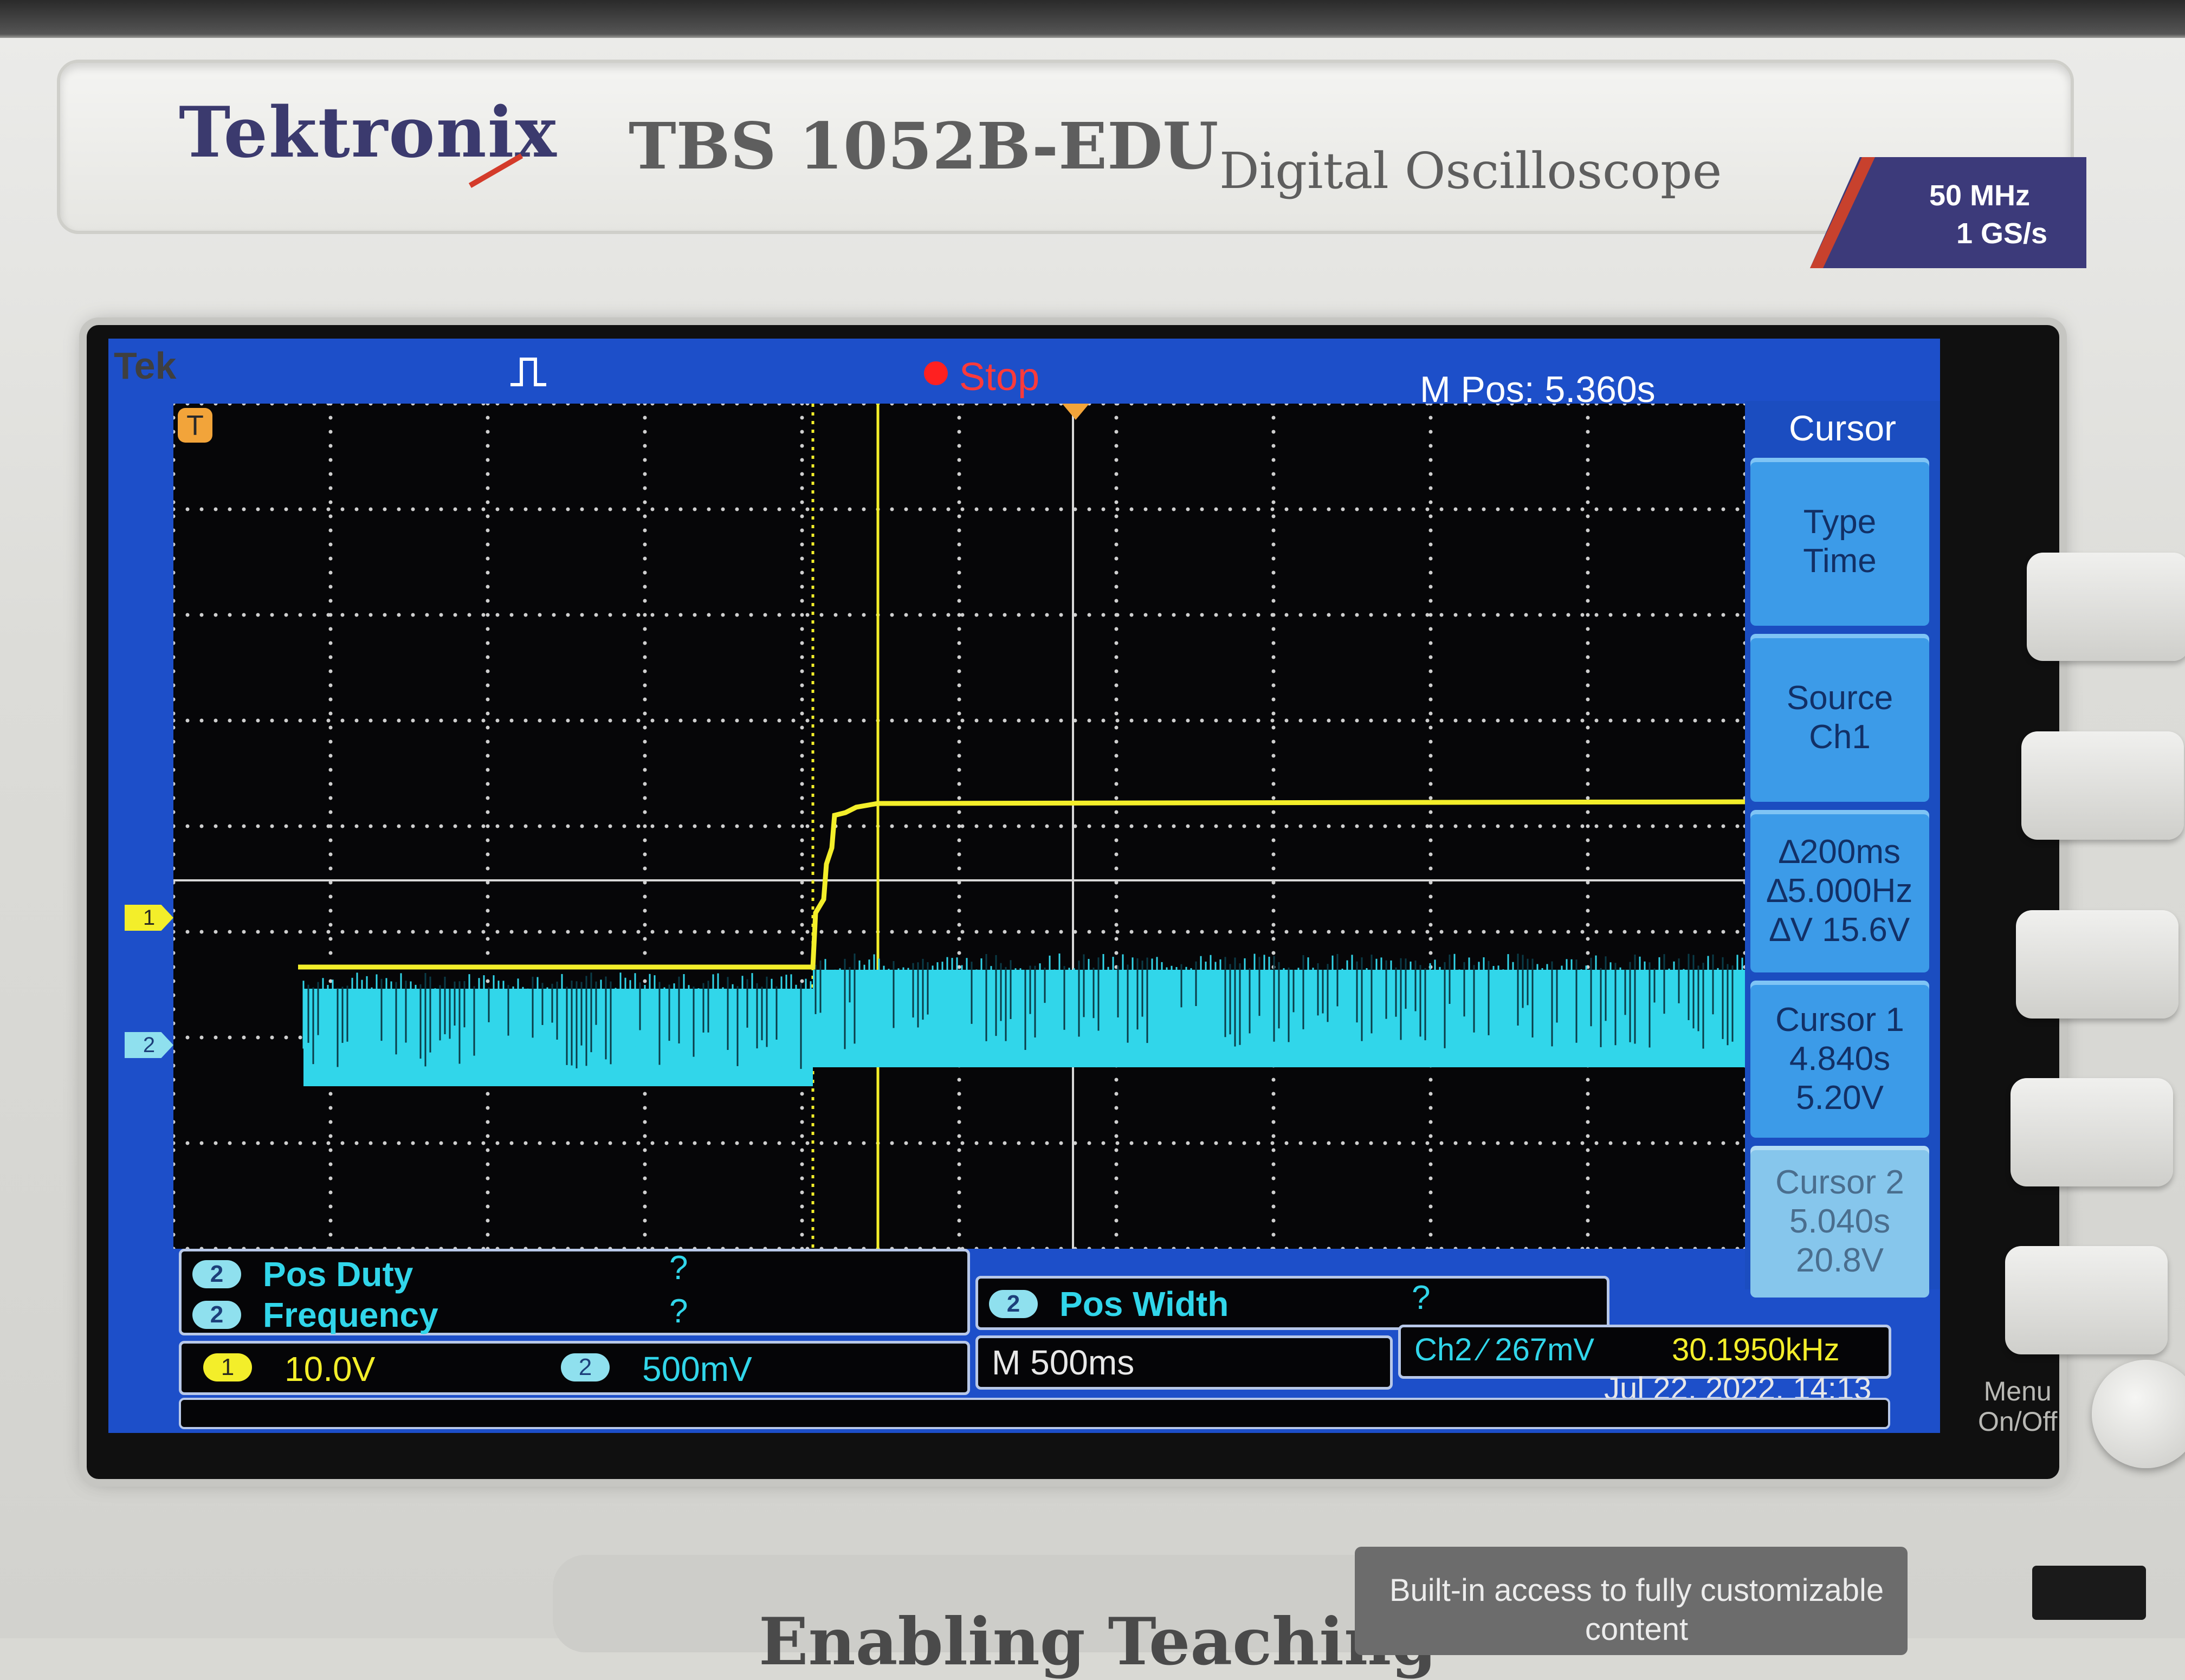 Image resolution: width=2185 pixels, height=1680 pixels. I want to click on cursor-type-button: Type Time, so click(1840, 542).